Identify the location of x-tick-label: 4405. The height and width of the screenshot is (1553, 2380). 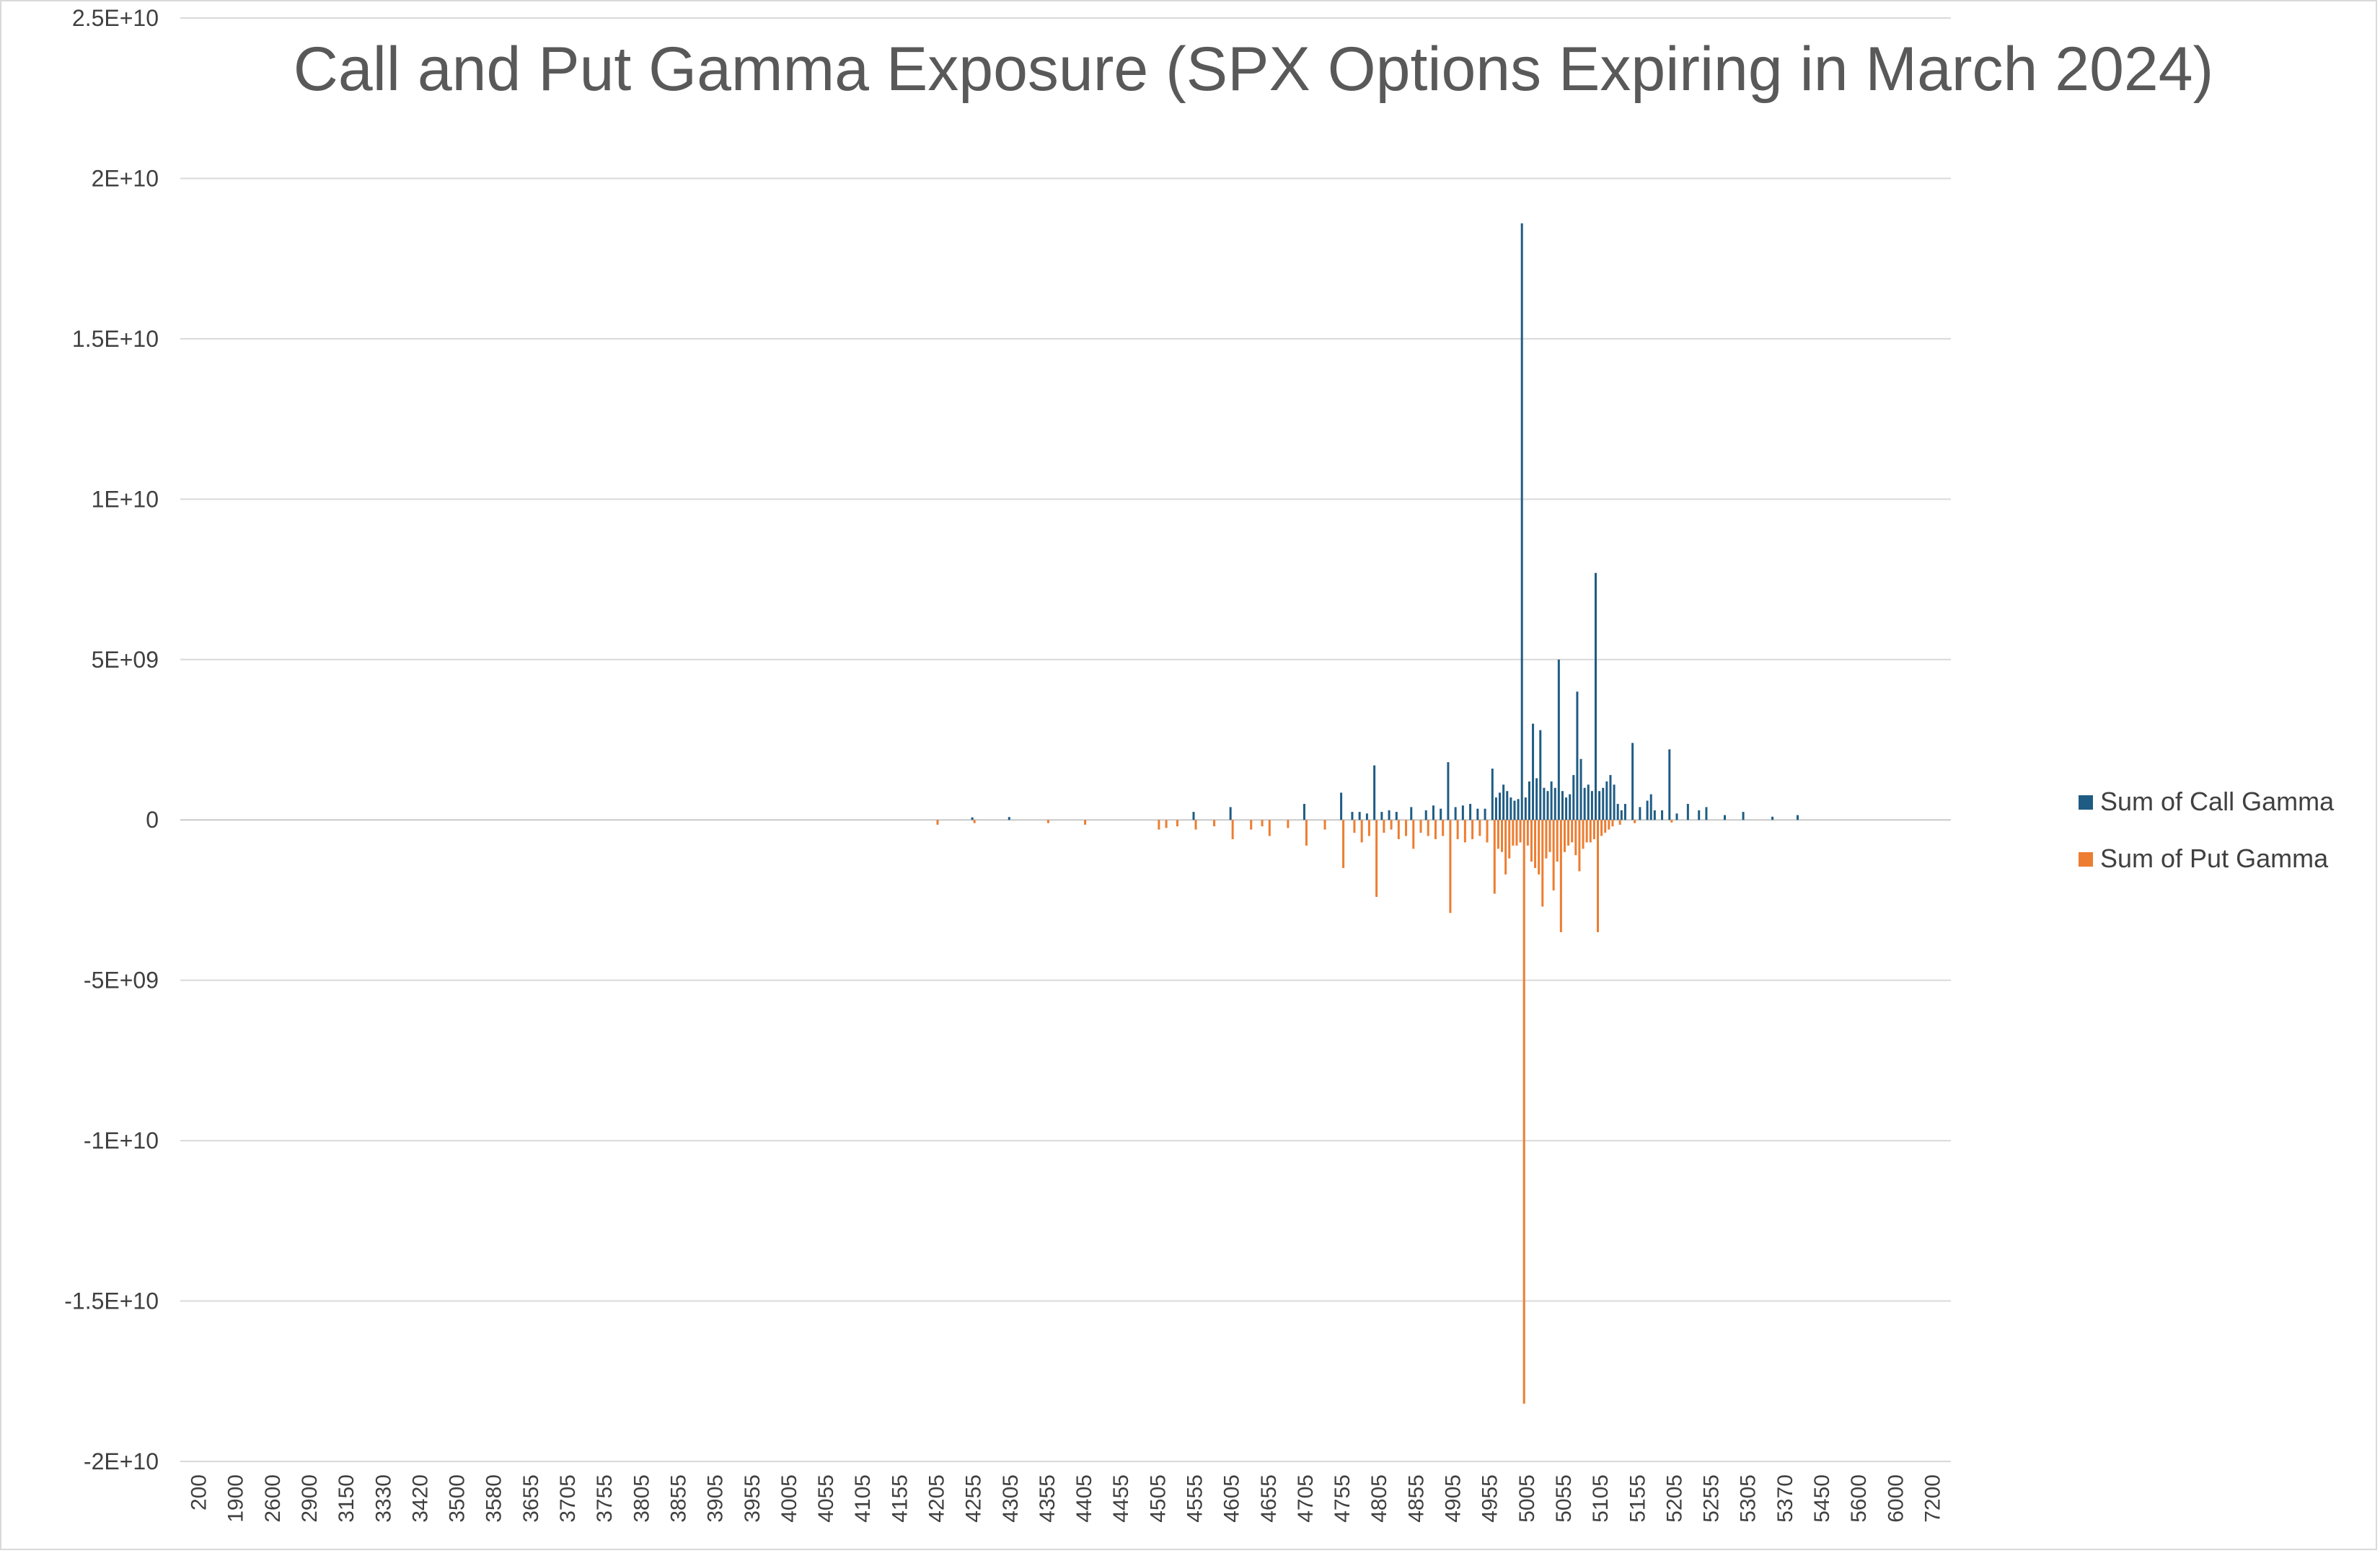
(1084, 1498).